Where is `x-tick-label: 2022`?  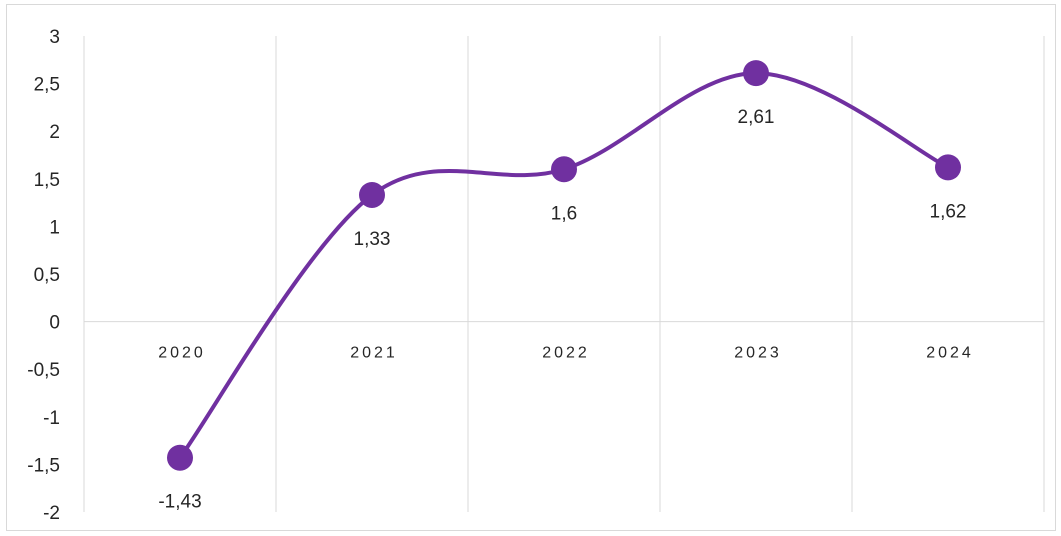 x-tick-label: 2022 is located at coordinates (566, 353).